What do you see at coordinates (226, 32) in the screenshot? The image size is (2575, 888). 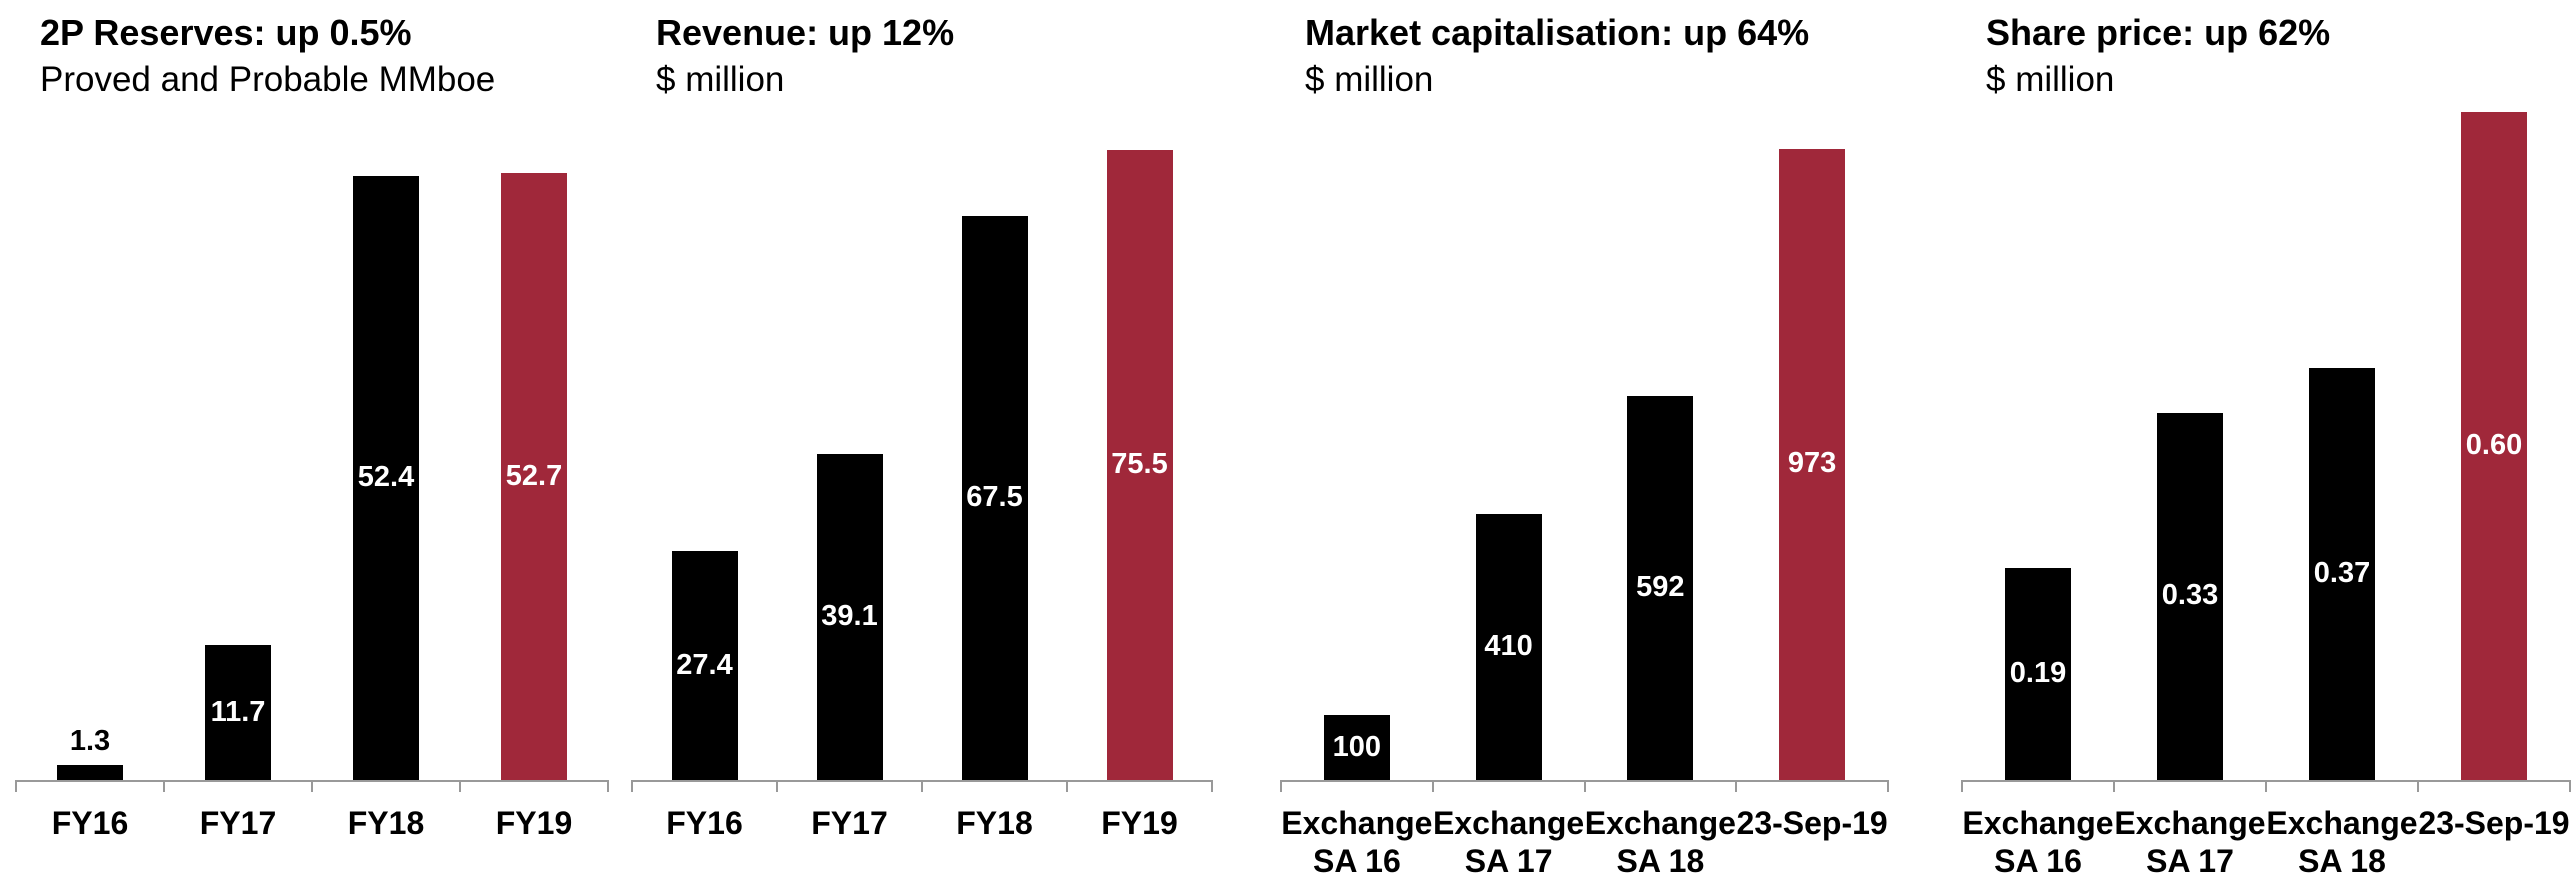 I see `chart-title: 2P Reserves: up 0.5%` at bounding box center [226, 32].